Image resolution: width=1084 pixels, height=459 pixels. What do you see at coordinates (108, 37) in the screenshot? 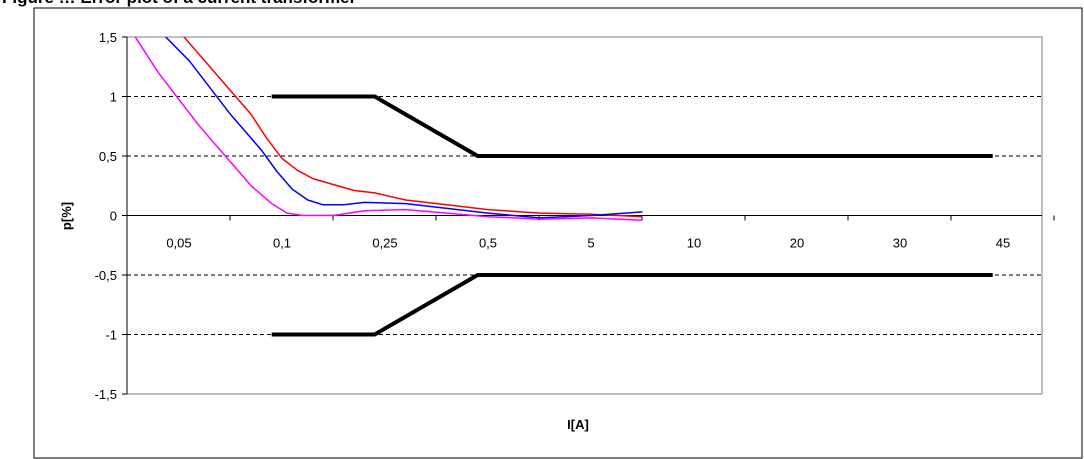
I see `y-tick-label: 1,5` at bounding box center [108, 37].